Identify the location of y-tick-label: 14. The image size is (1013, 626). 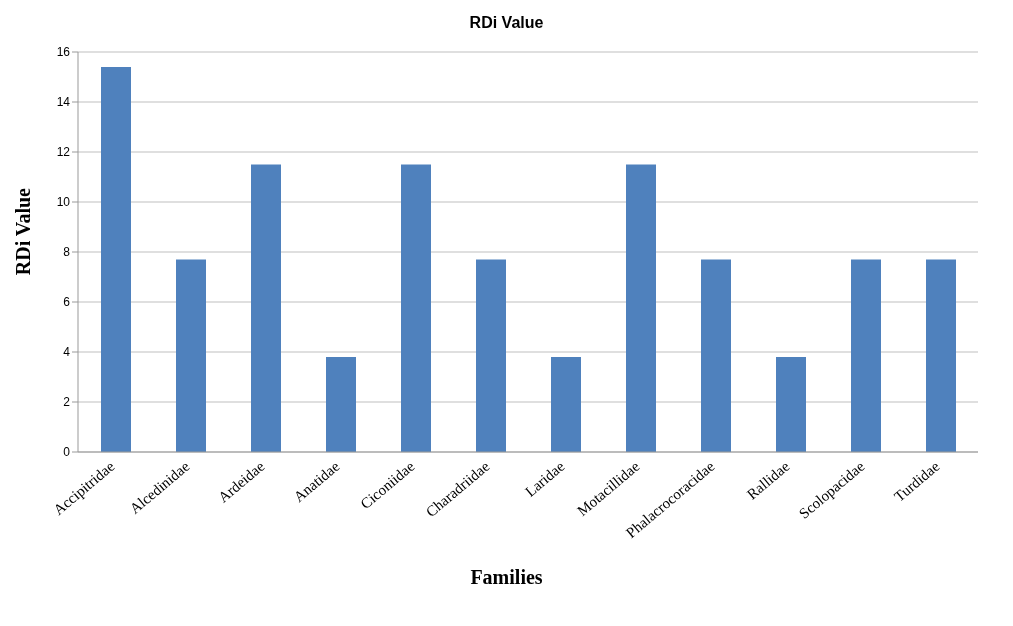
(63, 102).